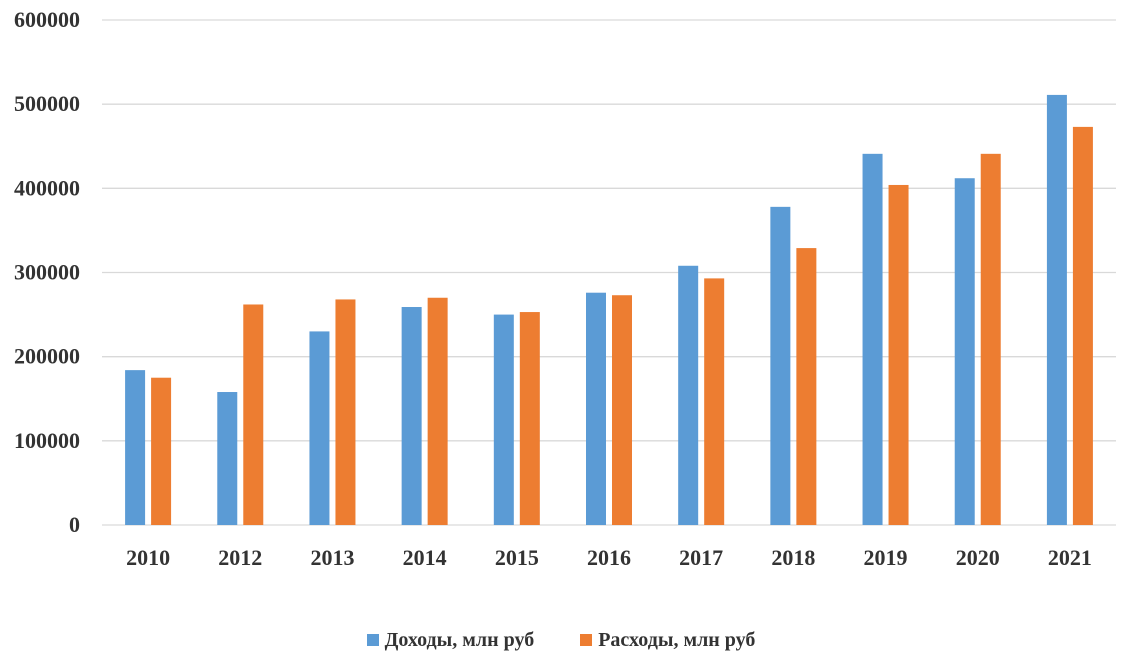 Image resolution: width=1122 pixels, height=670 pixels. Describe the element at coordinates (793, 557) in the screenshot. I see `x-tick-label: 2018` at that location.